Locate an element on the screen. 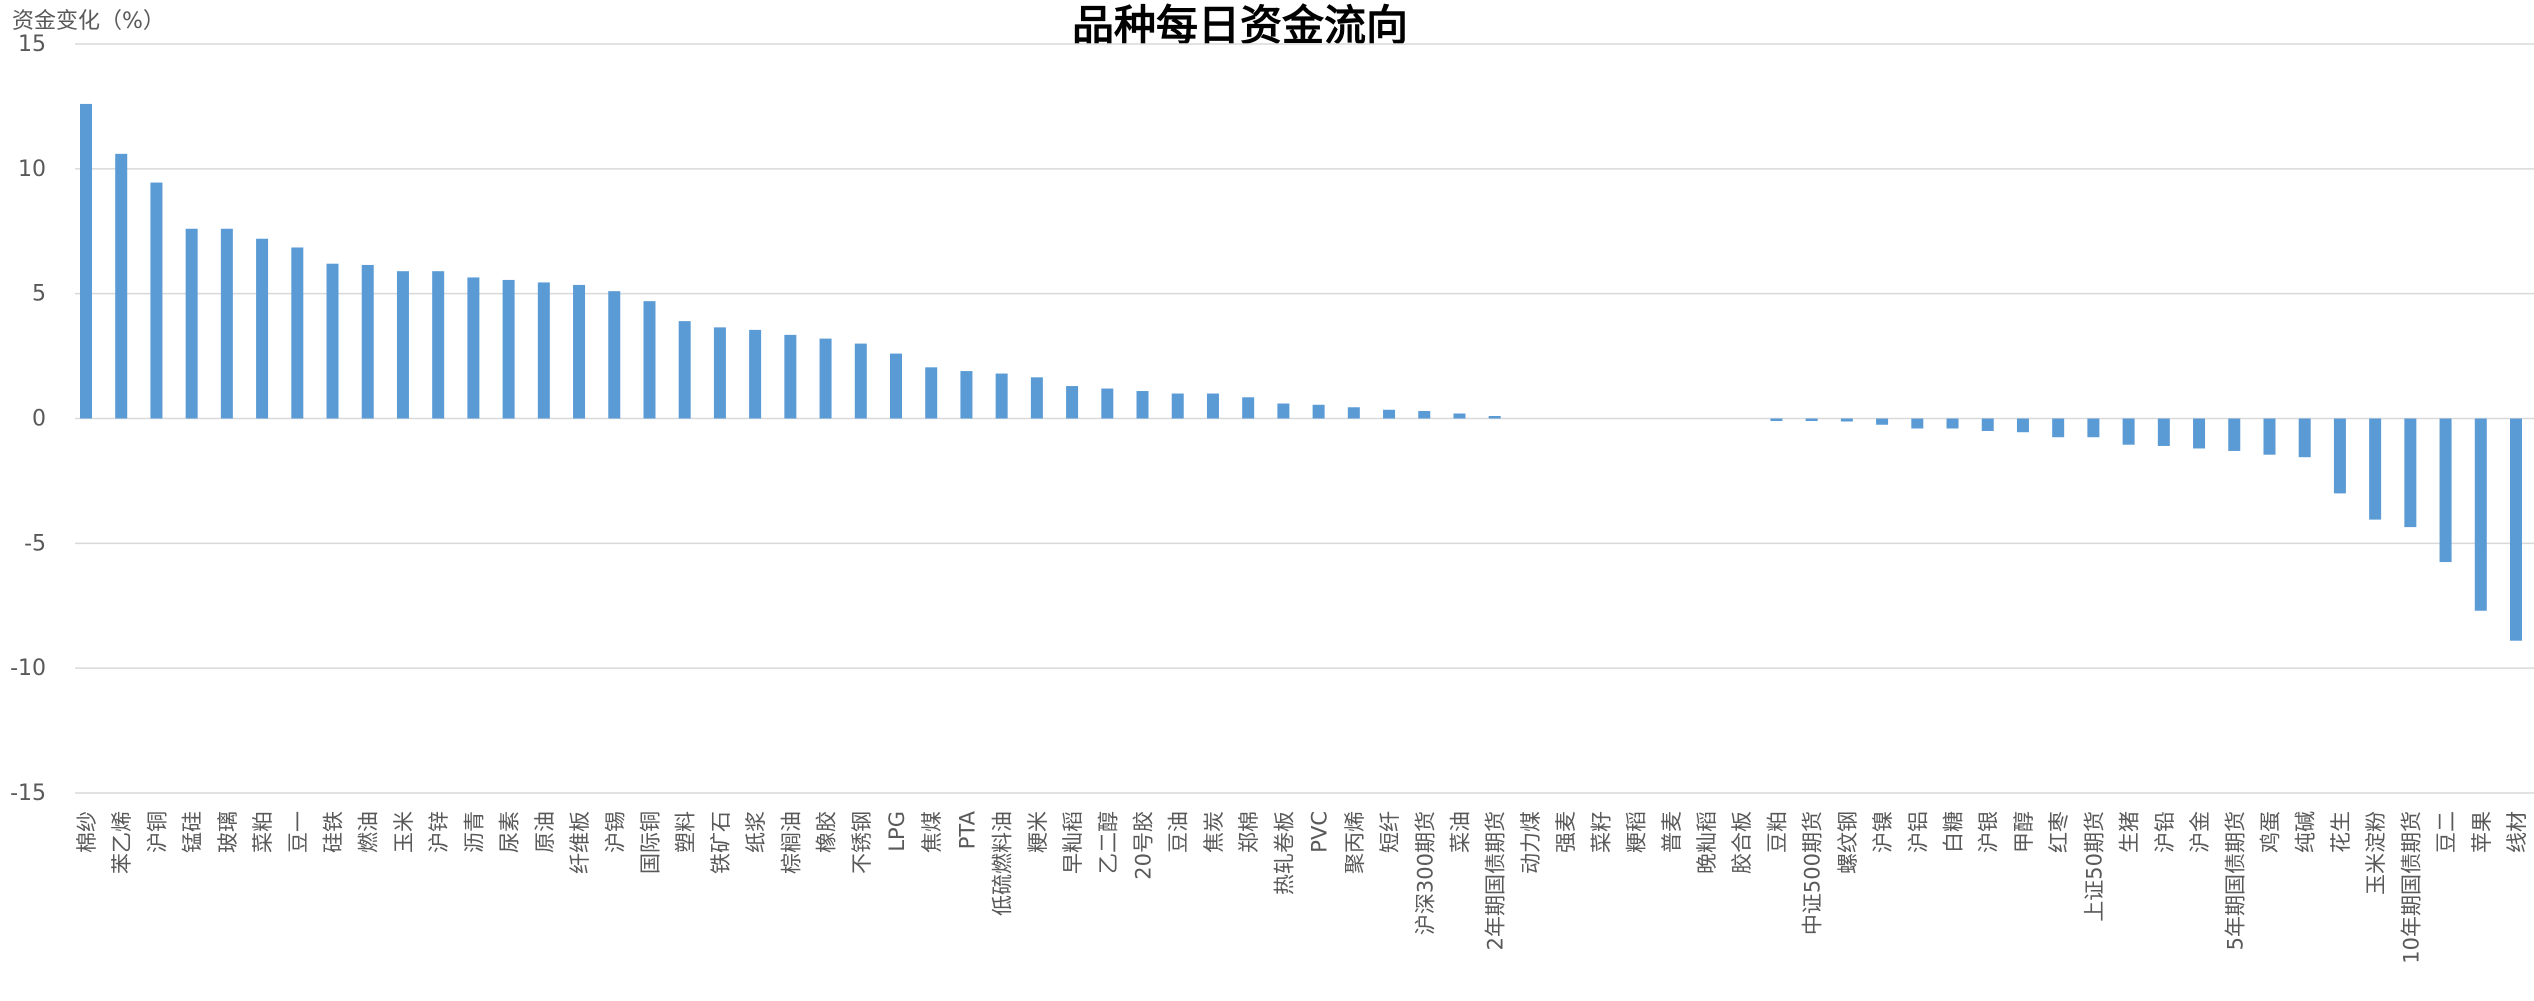 Image resolution: width=2534 pixels, height=1001 pixels. x-tick-label: 沪铅 is located at coordinates (2165, 832).